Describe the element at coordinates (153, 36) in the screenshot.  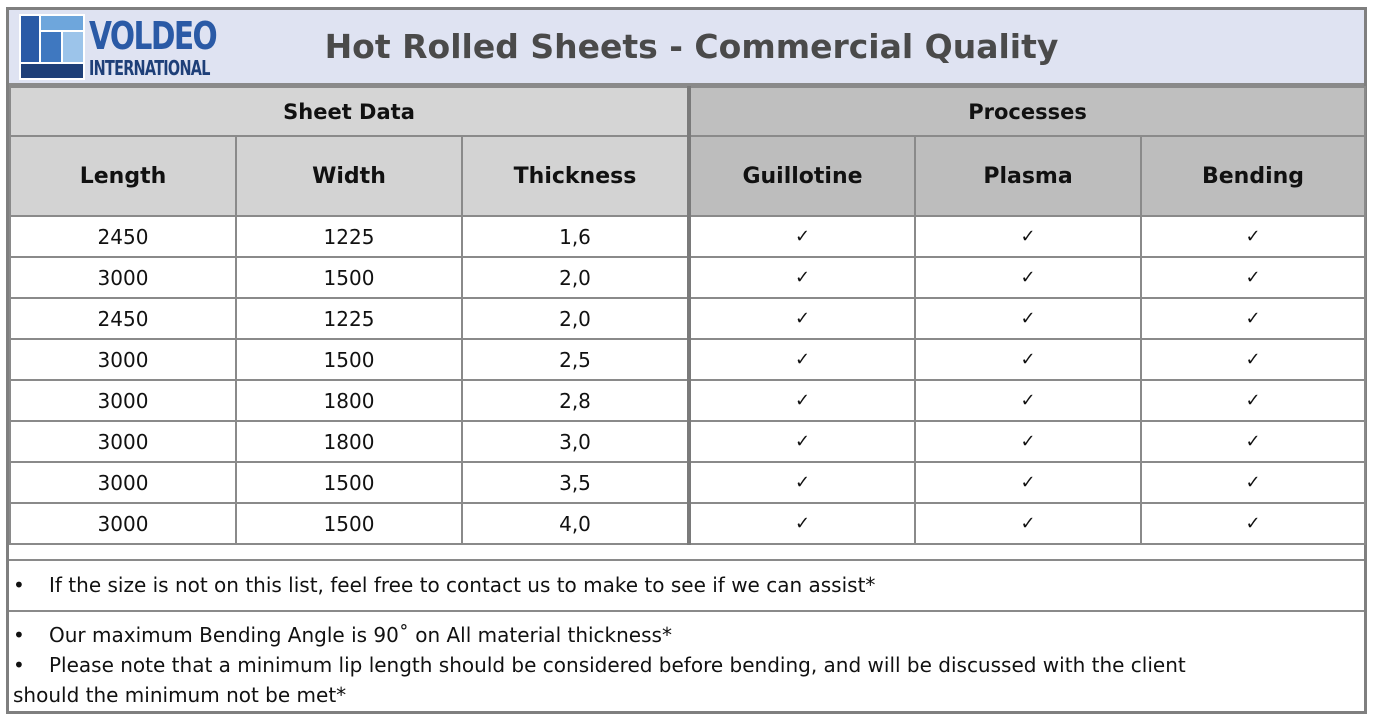
I see `logo-wordmark: VOLDEO` at that location.